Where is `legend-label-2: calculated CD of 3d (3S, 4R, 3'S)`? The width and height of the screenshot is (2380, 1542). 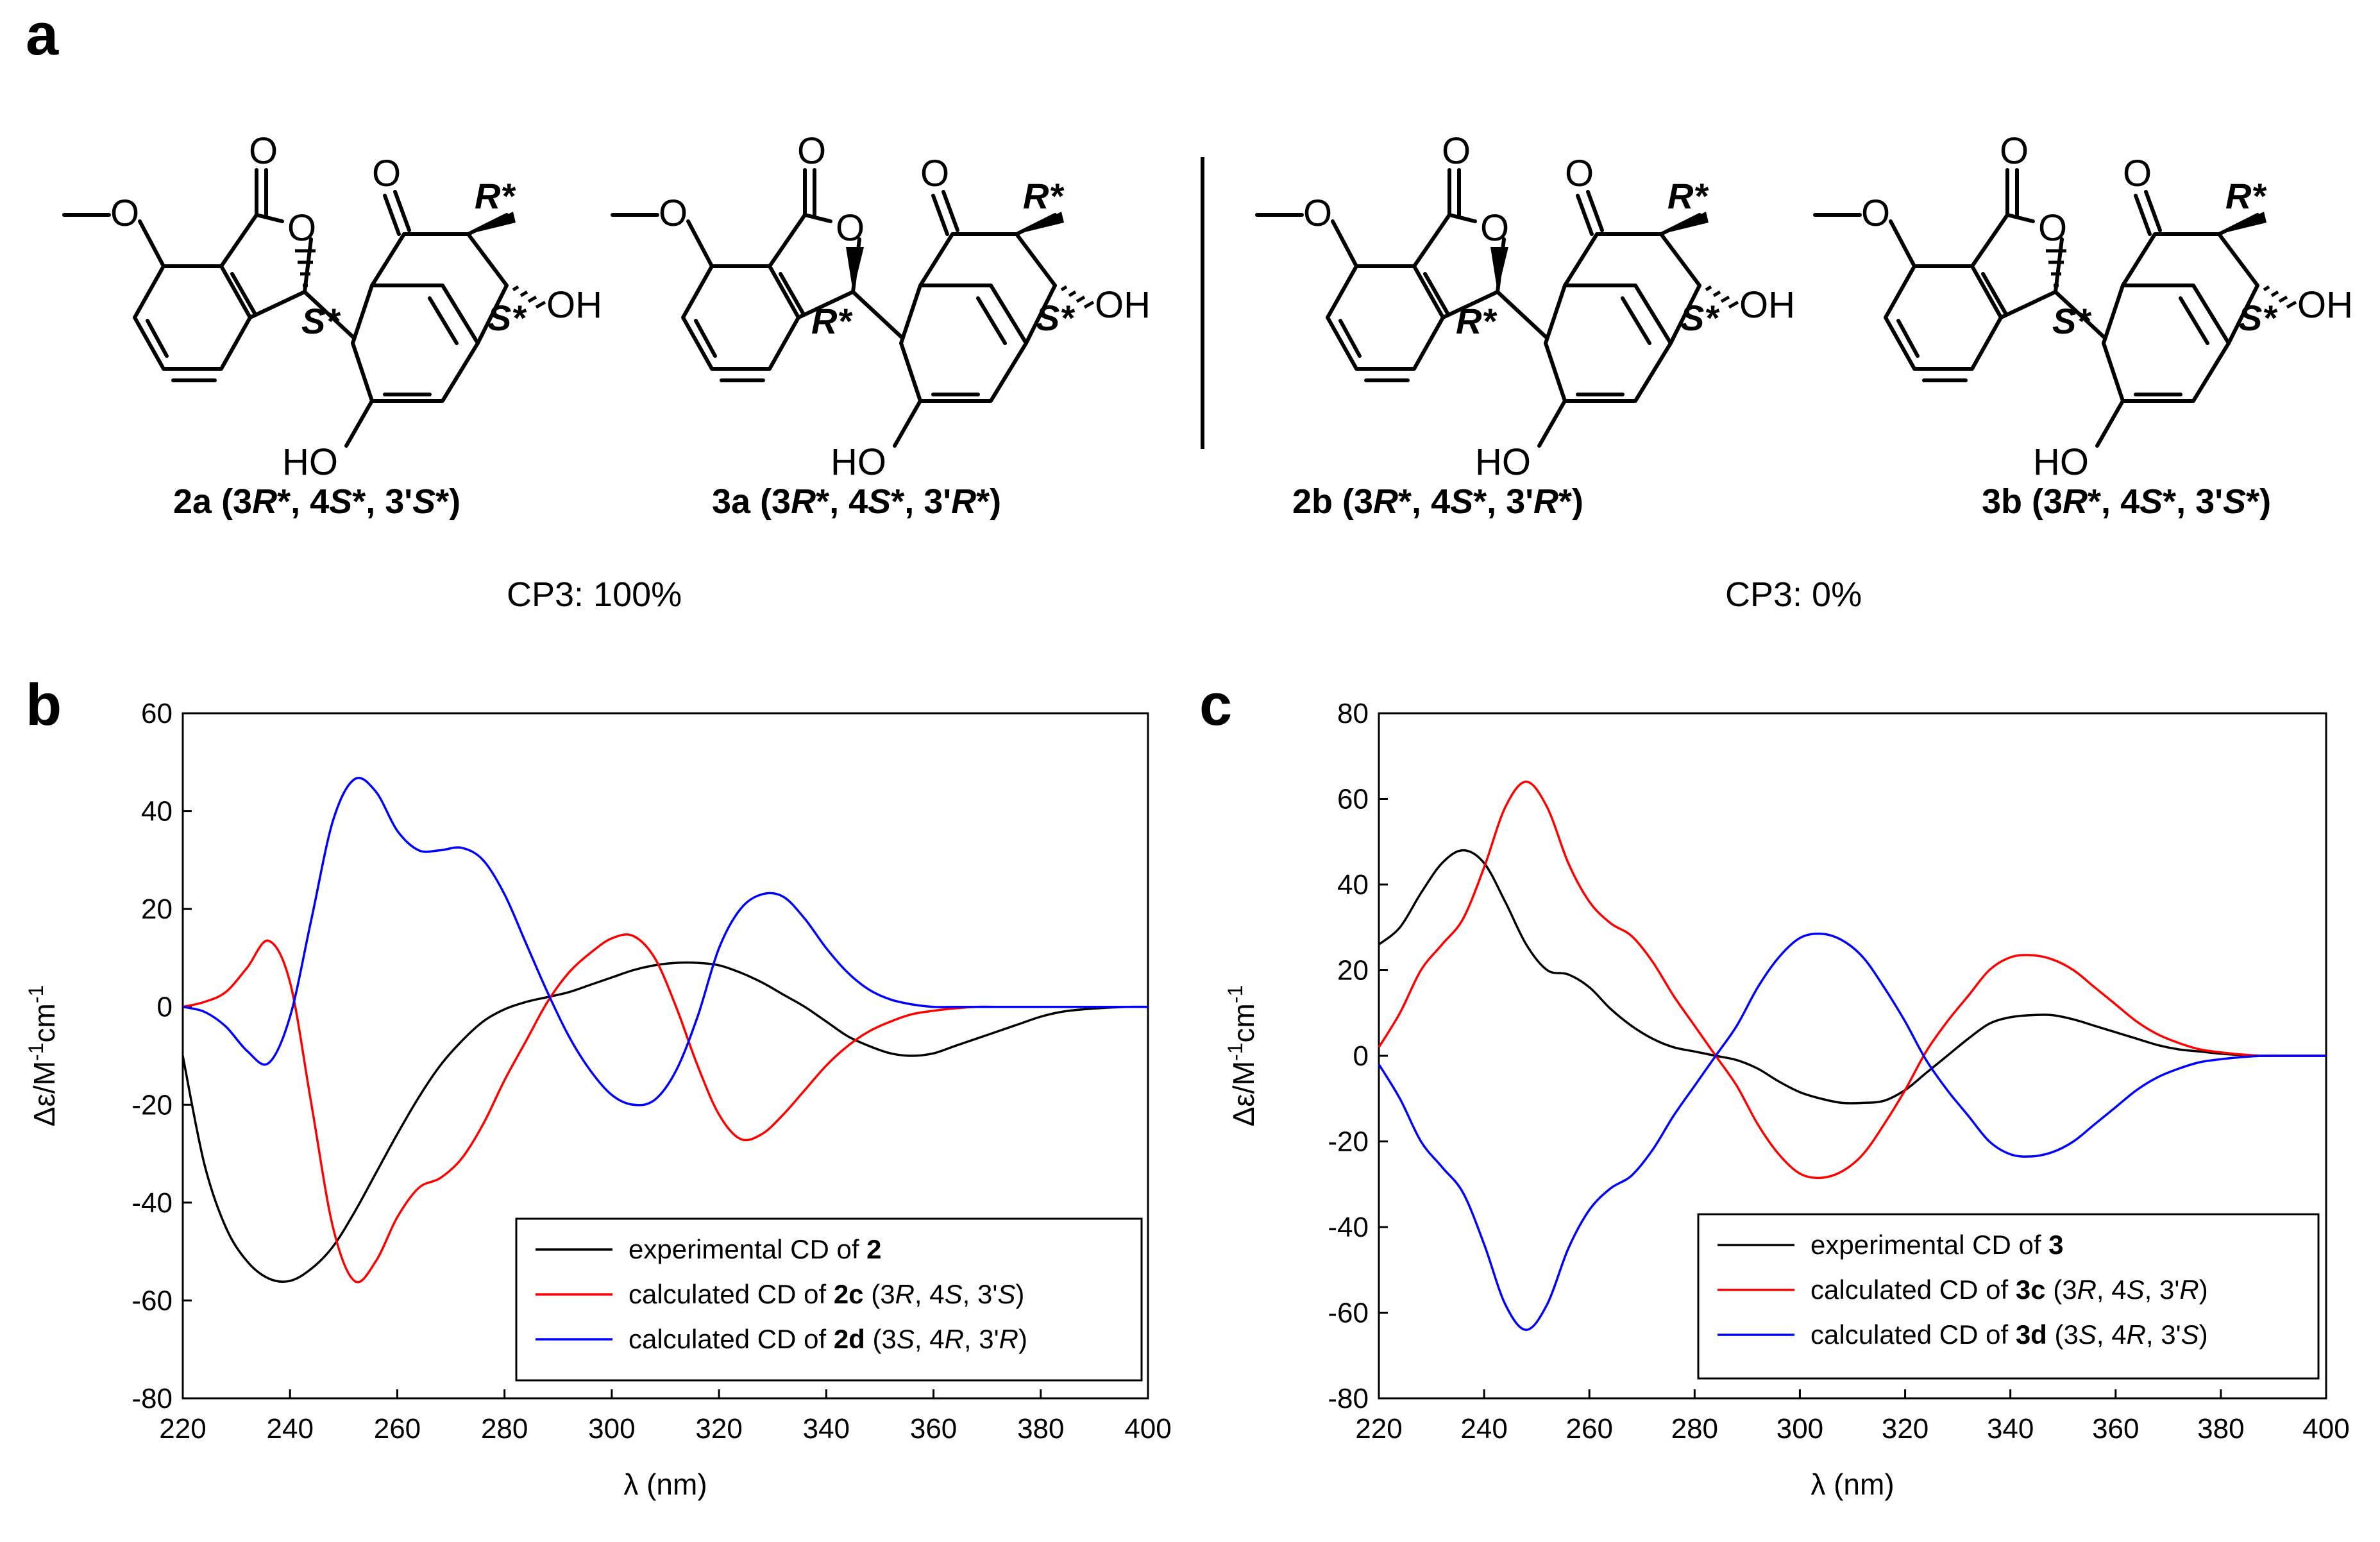 legend-label-2: calculated CD of 3d (3S, 4R, 3'S) is located at coordinates (2009, 1334).